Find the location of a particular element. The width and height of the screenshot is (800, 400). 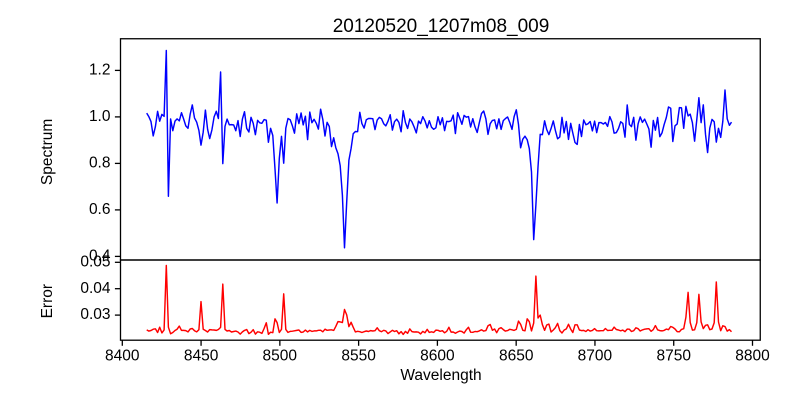

svg-text: Spectrum is located at coordinates (47, 152).